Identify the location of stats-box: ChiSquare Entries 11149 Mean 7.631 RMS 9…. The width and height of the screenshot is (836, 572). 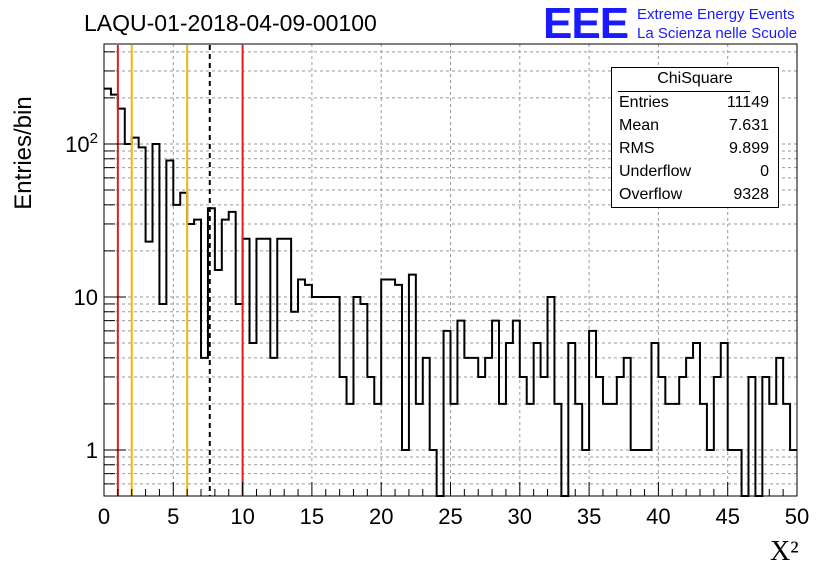
(695, 137).